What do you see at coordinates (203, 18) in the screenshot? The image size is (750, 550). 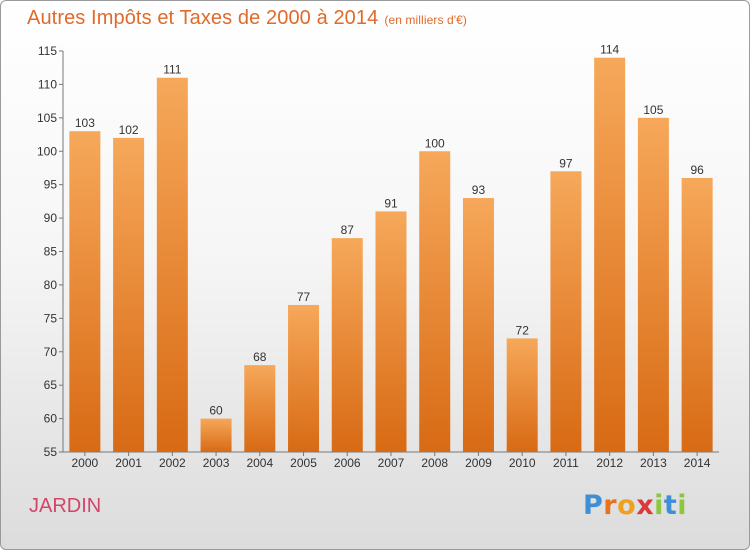 I see `chart-title-text: Autres Impôts et Taxes de 2000 à 2014` at bounding box center [203, 18].